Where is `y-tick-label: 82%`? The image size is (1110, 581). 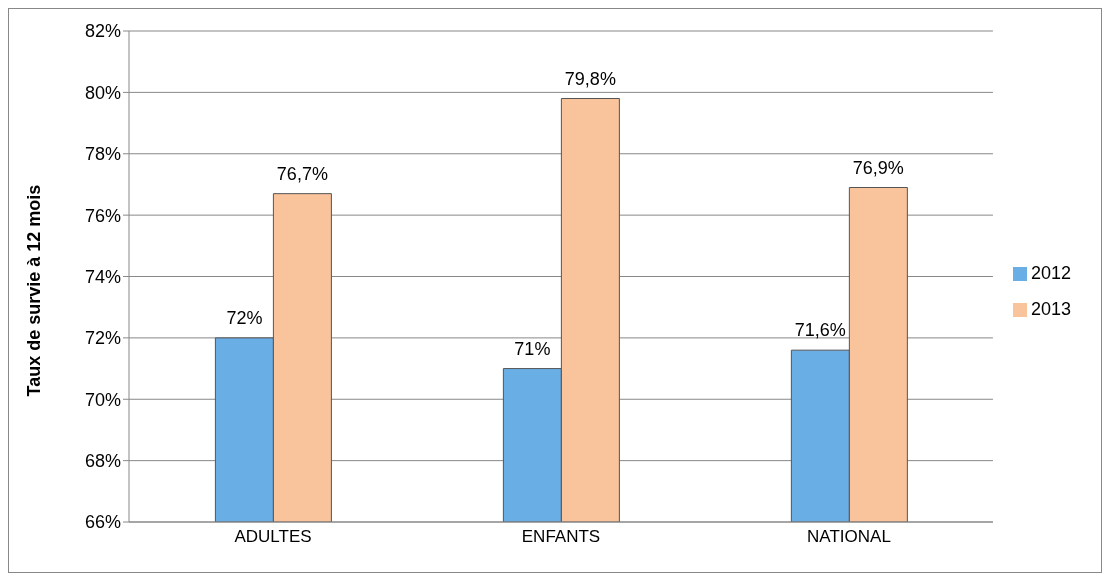
y-tick-label: 82% is located at coordinates (102, 31).